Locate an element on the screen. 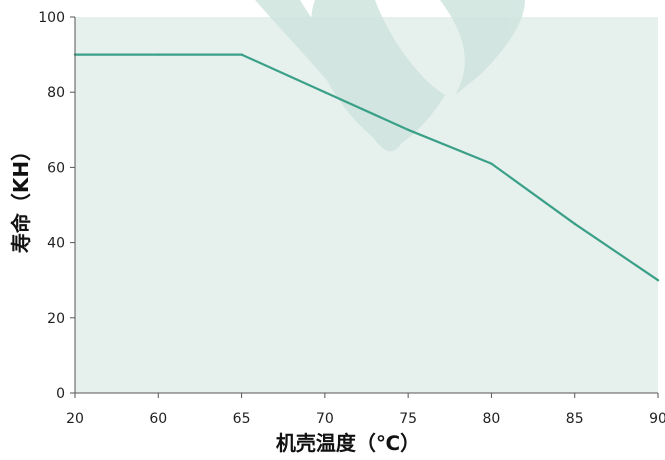 This screenshot has height=460, width=665. x-axis-title: 机壳温度（℃） is located at coordinates (348, 443).